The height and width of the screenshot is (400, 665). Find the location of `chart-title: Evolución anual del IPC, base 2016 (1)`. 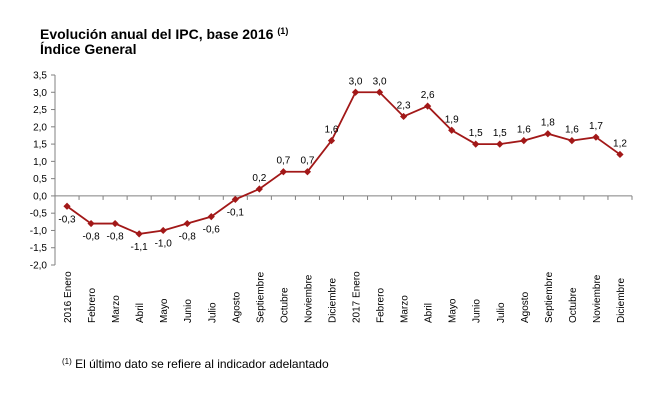

chart-title: Evolución anual del IPC, base 2016 (1) is located at coordinates (164, 32).